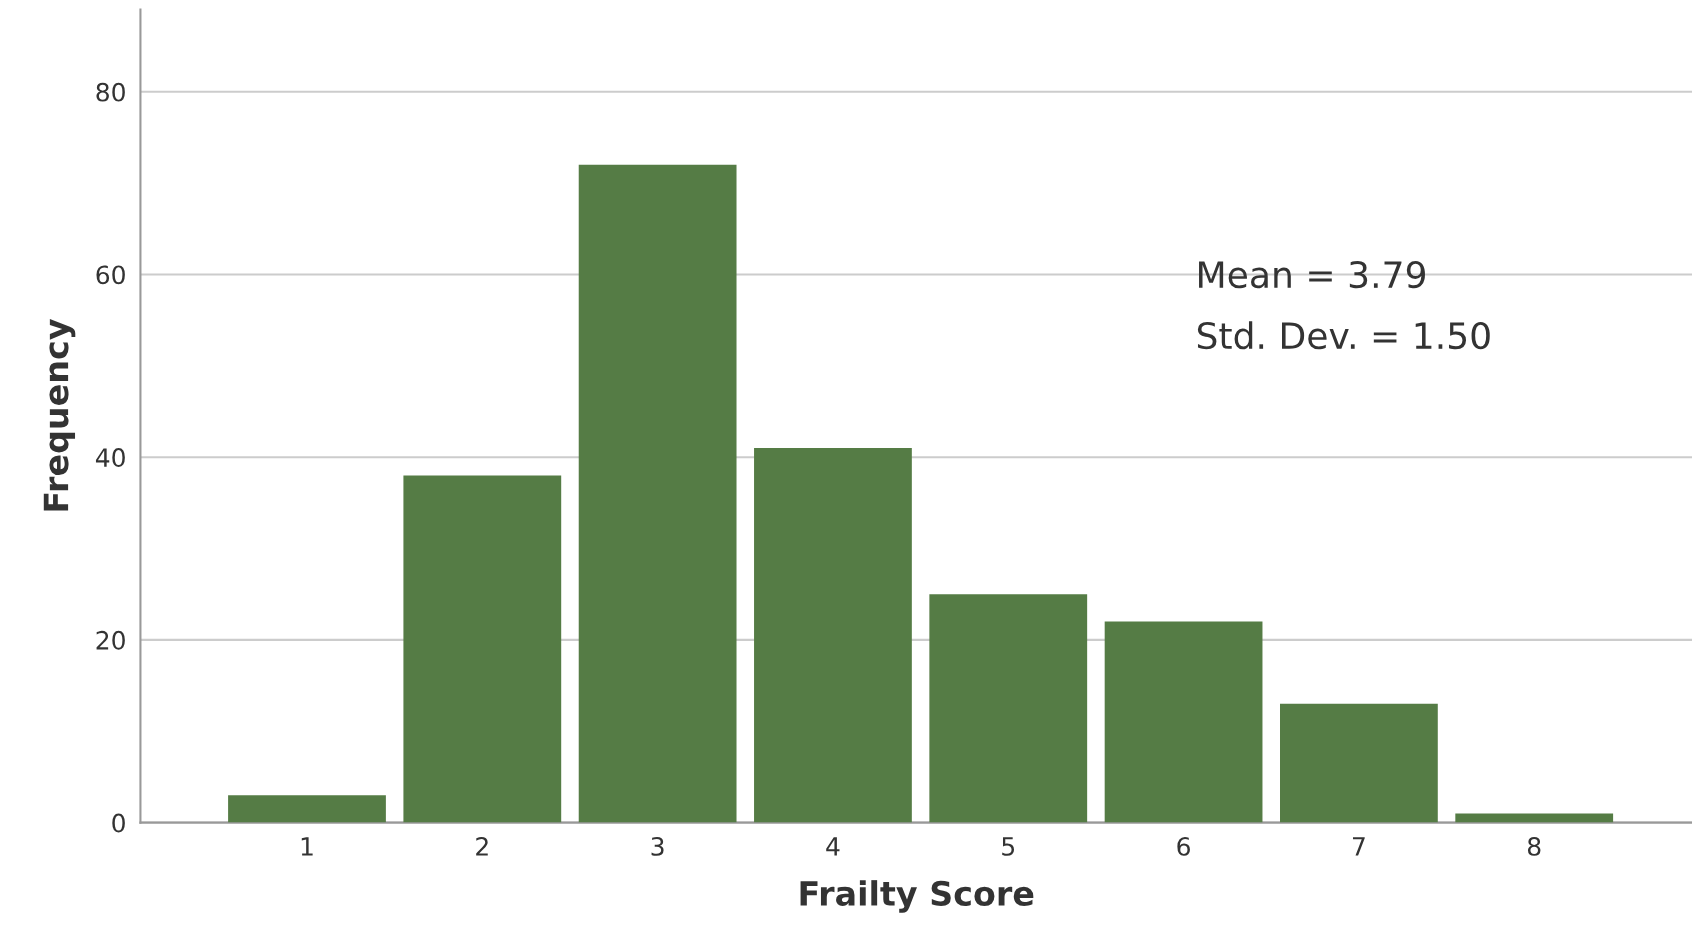 Image resolution: width=1692 pixels, height=951 pixels. Describe the element at coordinates (110, 640) in the screenshot. I see `y-tick-label: 20` at that location.